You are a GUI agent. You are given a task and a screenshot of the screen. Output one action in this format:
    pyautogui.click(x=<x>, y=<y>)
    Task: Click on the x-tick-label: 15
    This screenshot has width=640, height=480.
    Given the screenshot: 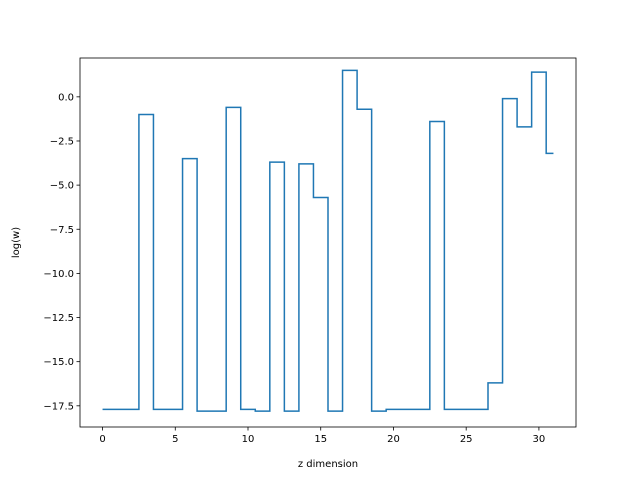 What is the action you would take?
    pyautogui.click(x=320, y=439)
    